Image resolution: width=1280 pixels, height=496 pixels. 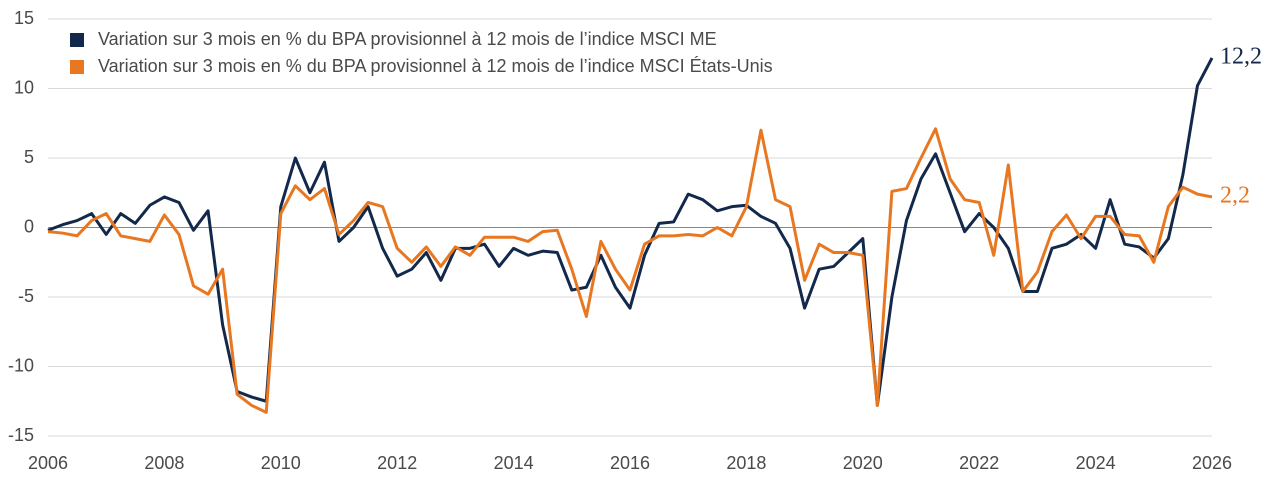 I want to click on x-tick-label: 2016, so click(x=630, y=463).